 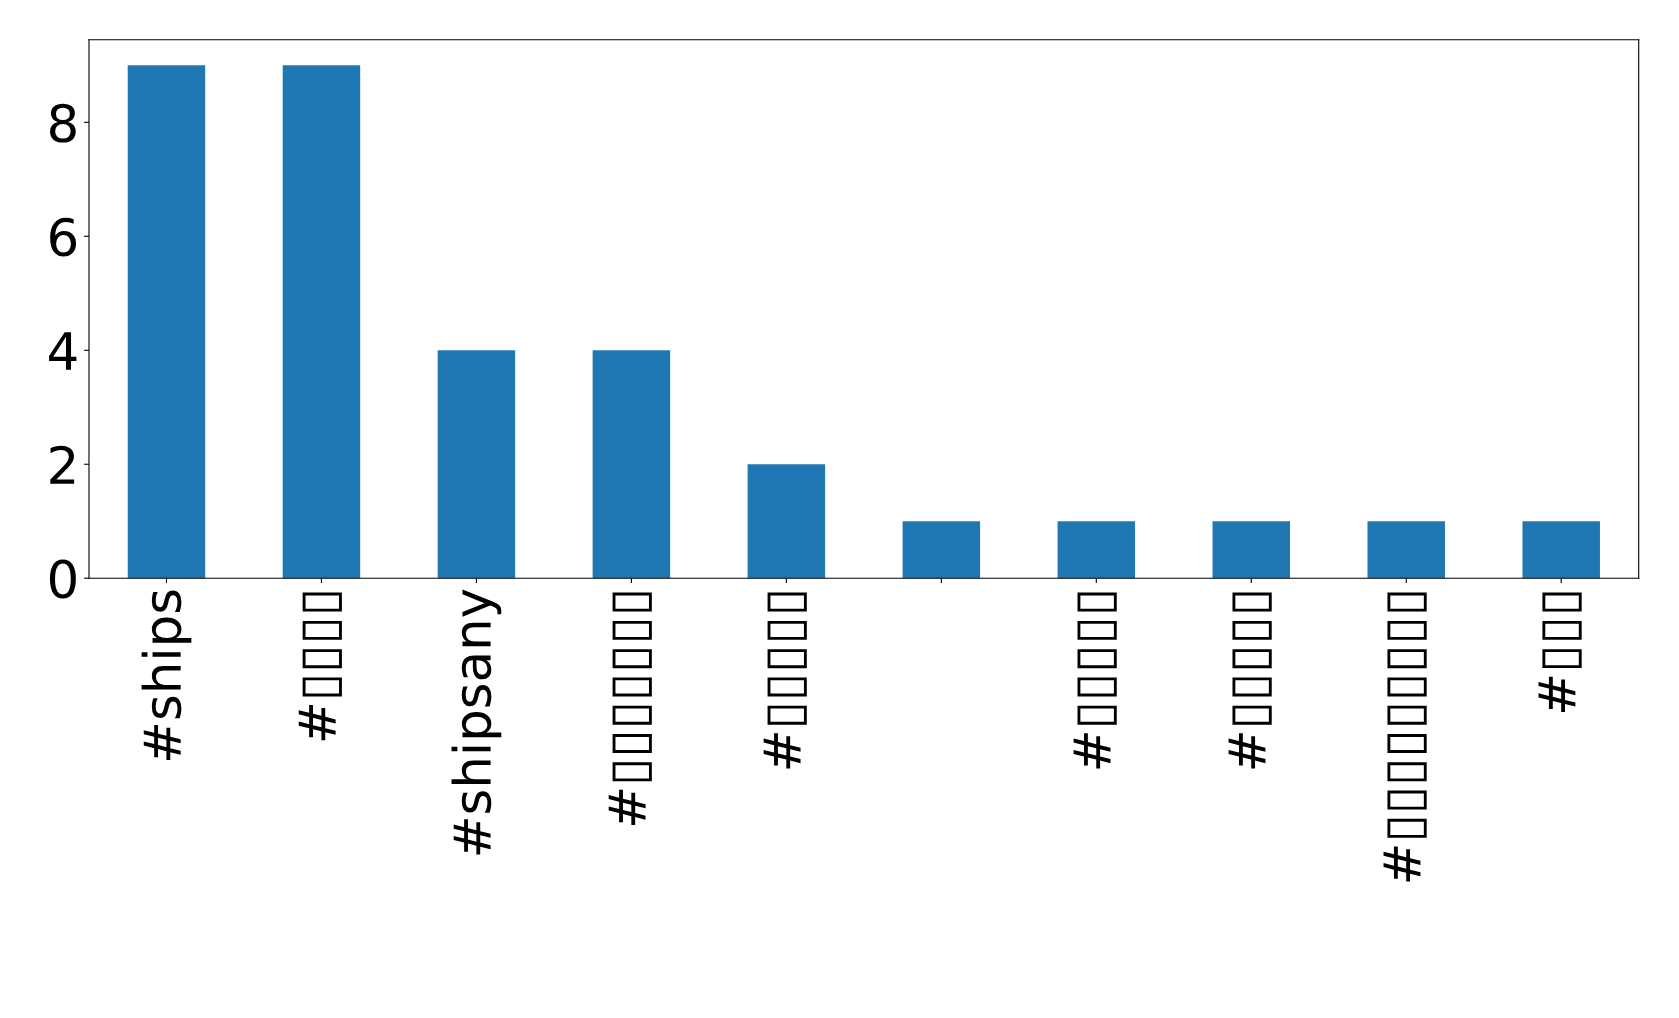 I want to click on x-tick-label: #▯▯▯▯, so click(x=320, y=666).